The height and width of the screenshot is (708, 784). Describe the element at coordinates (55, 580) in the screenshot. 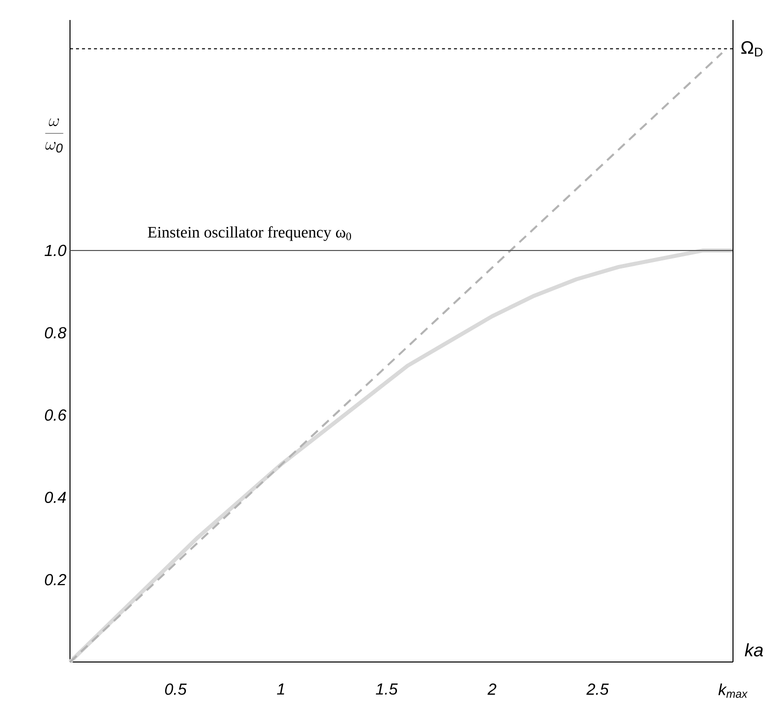

I see `y-tick-label: 0.2` at that location.